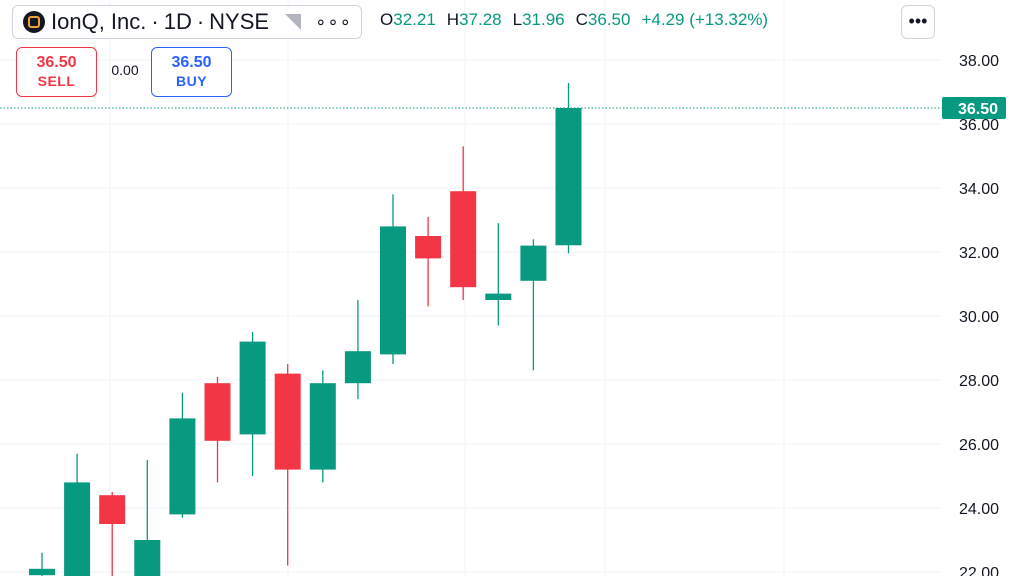  I want to click on symbol-header: IonQ, Inc. · 1D · NYSE ∘∘∘, so click(187, 22).